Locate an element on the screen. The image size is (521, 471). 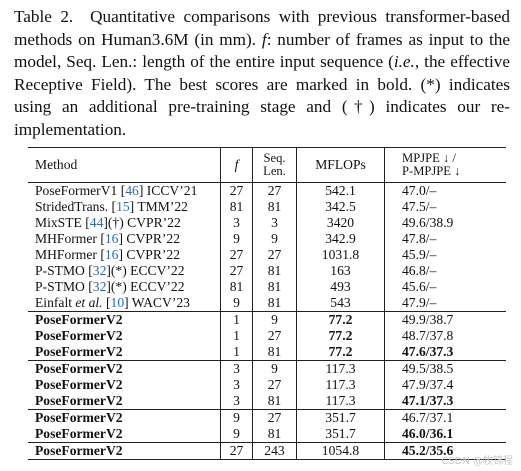
table-row: PoseFormerV1 [46] ICCV’21 27 27 542.1 47.0/– is located at coordinates (267, 190).